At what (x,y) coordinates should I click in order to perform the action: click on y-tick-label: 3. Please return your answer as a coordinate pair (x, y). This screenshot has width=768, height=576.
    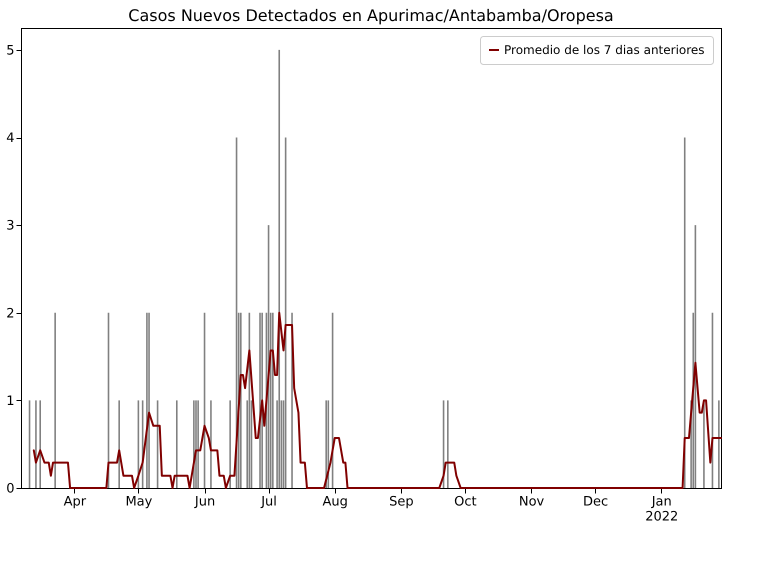
    Looking at the image, I should click on (10, 226).